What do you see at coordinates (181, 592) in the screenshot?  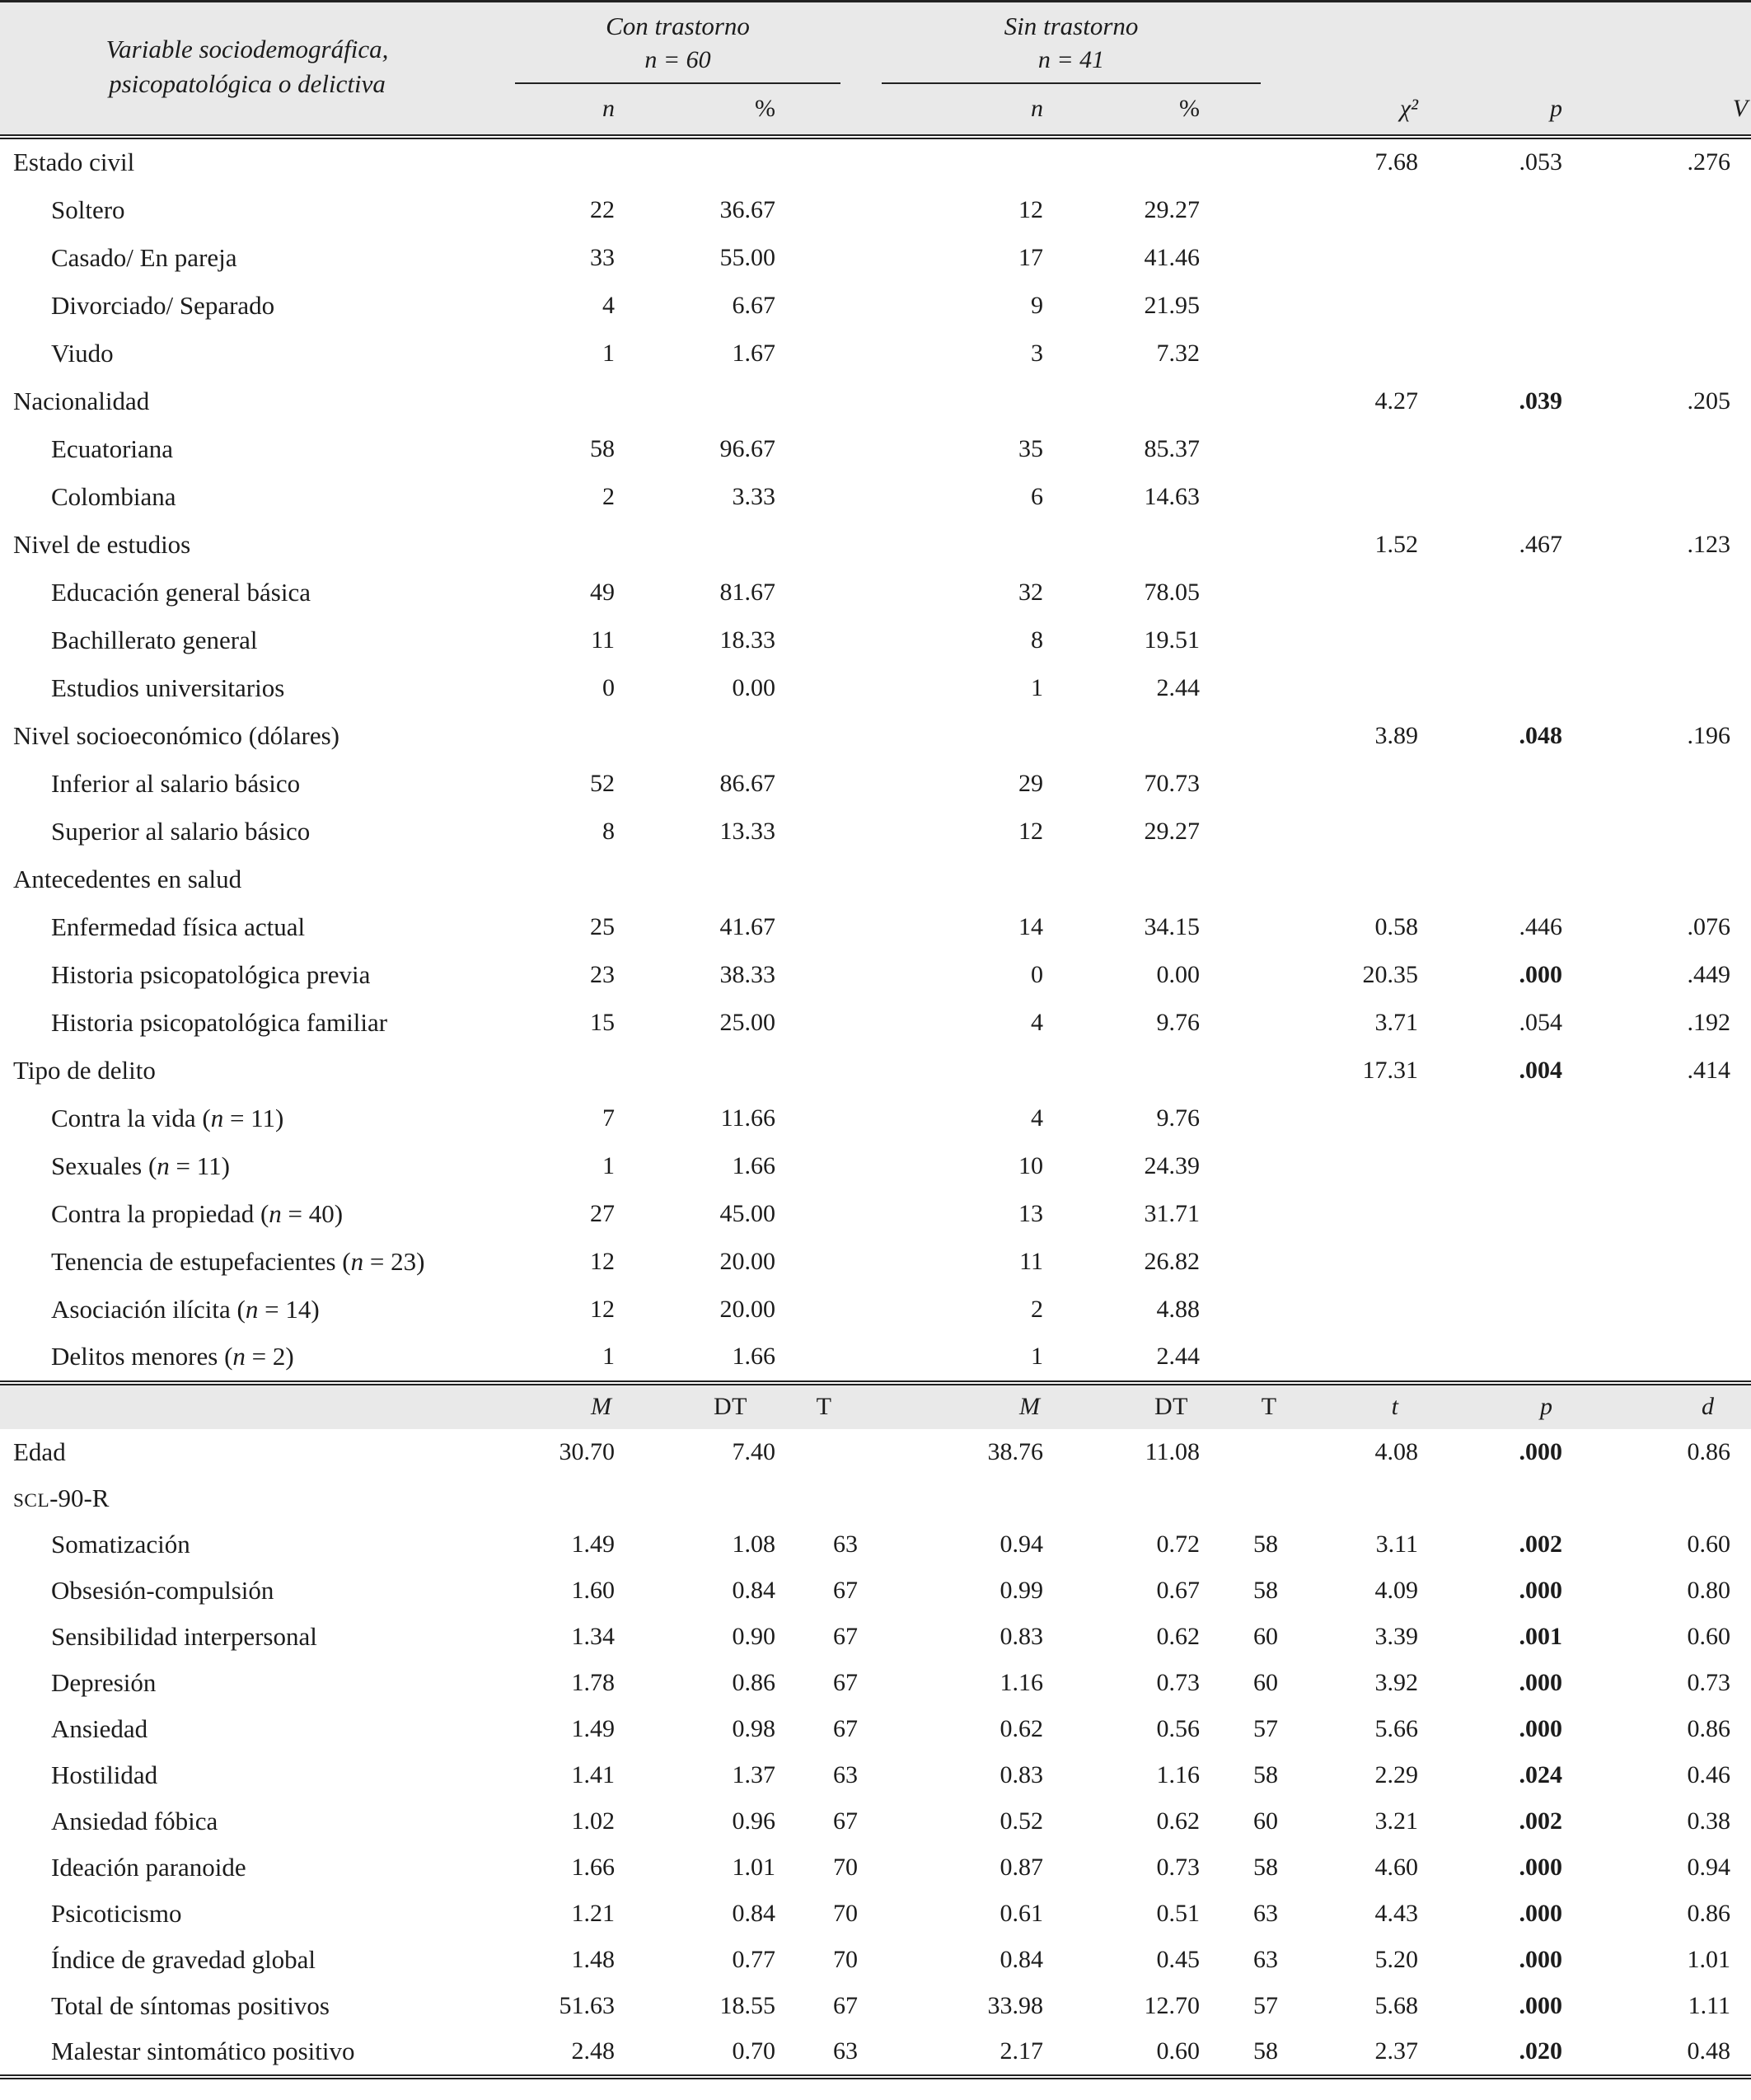 I see `row-label: Educación general básica` at bounding box center [181, 592].